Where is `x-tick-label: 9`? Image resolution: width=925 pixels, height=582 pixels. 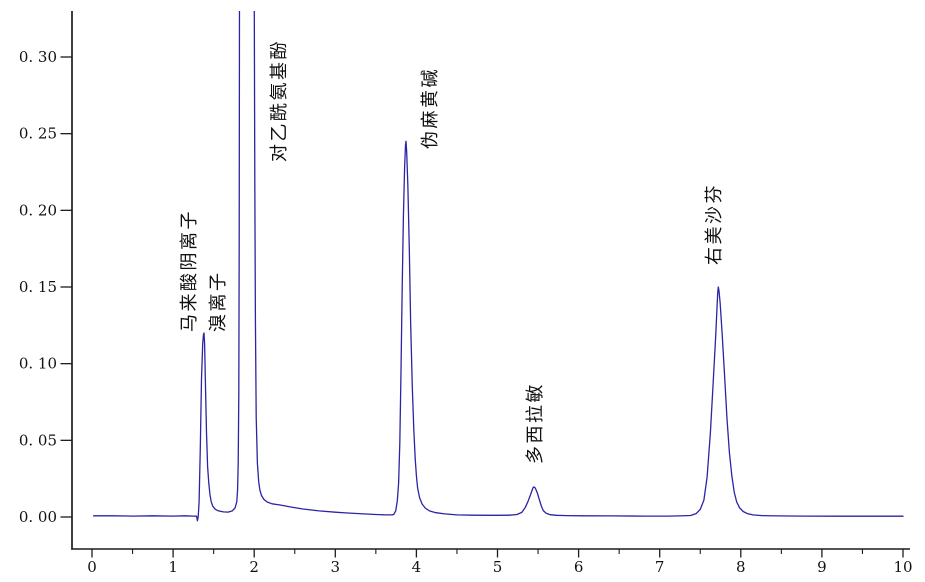
x-tick-label: 9 is located at coordinates (822, 567).